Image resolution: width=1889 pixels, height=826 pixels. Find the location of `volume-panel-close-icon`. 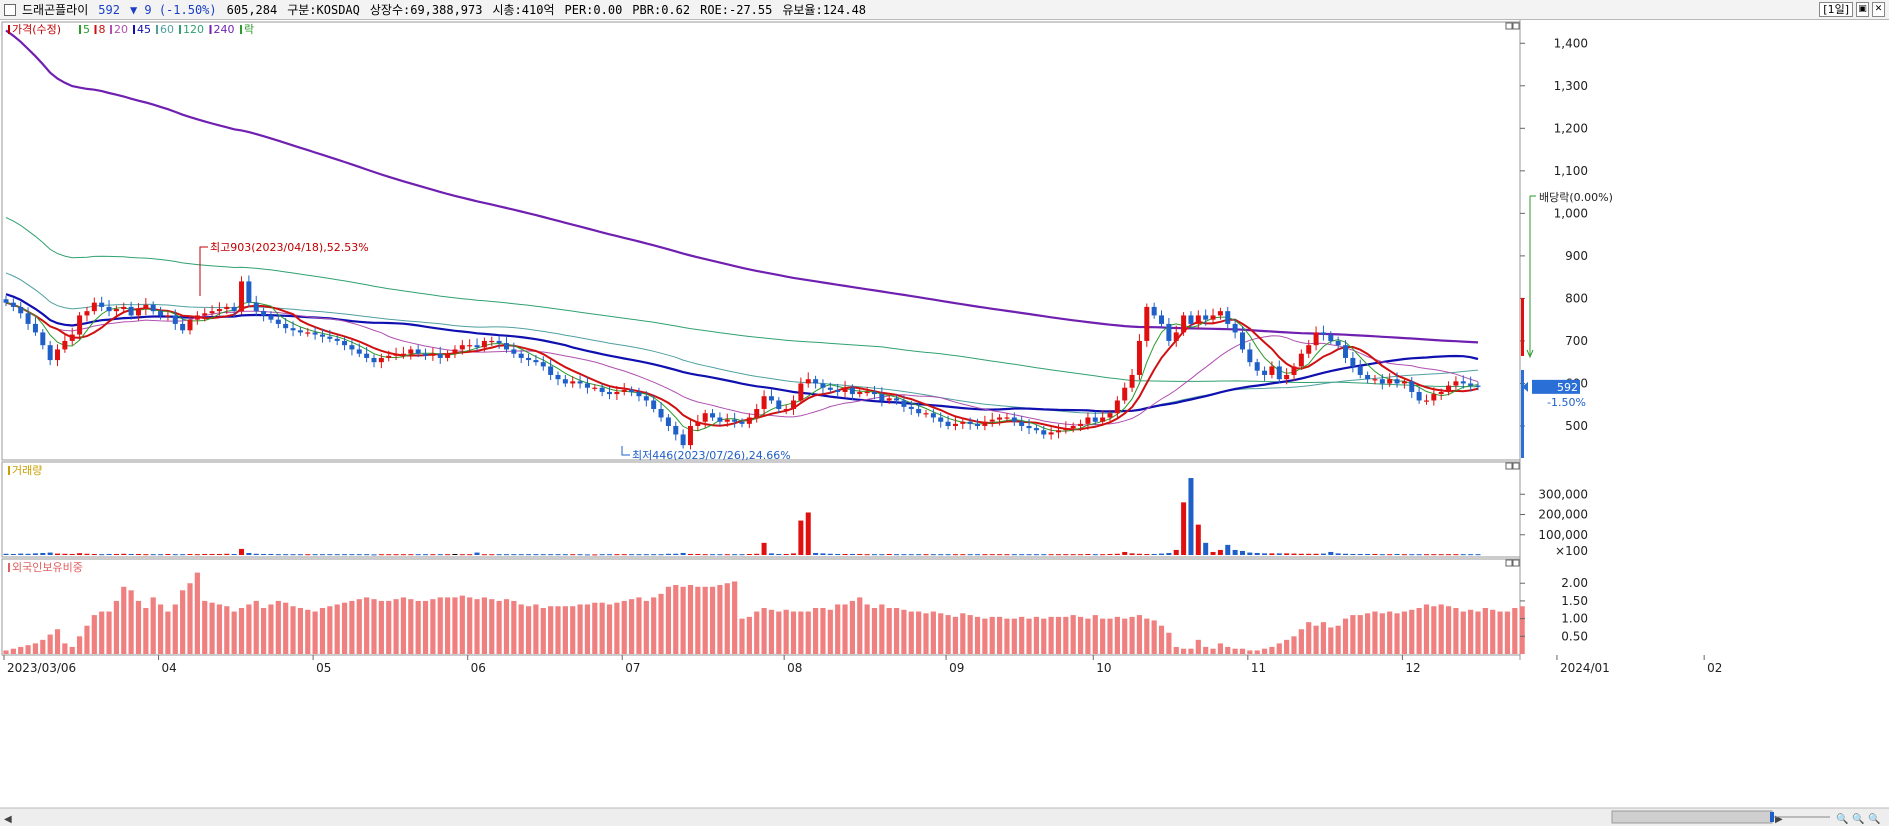

volume-panel-close-icon is located at coordinates (1516, 466).